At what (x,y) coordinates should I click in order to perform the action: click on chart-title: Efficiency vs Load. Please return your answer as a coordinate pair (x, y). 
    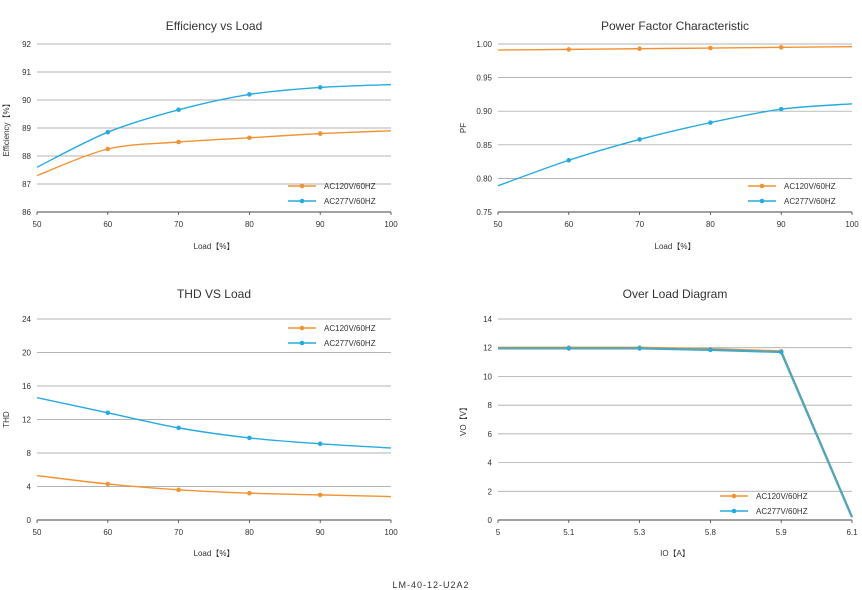
    Looking at the image, I should click on (214, 26).